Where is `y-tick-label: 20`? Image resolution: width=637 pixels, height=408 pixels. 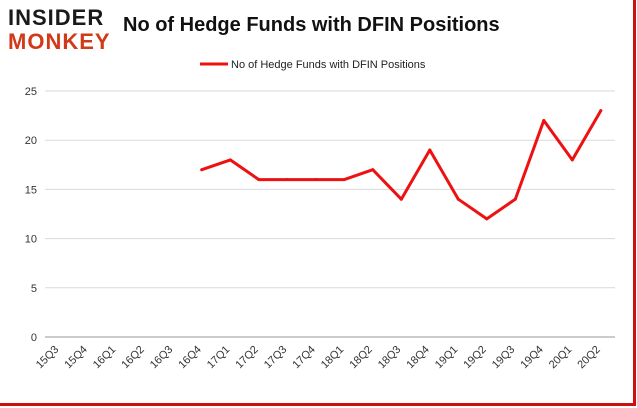
y-tick-label: 20 is located at coordinates (31, 141).